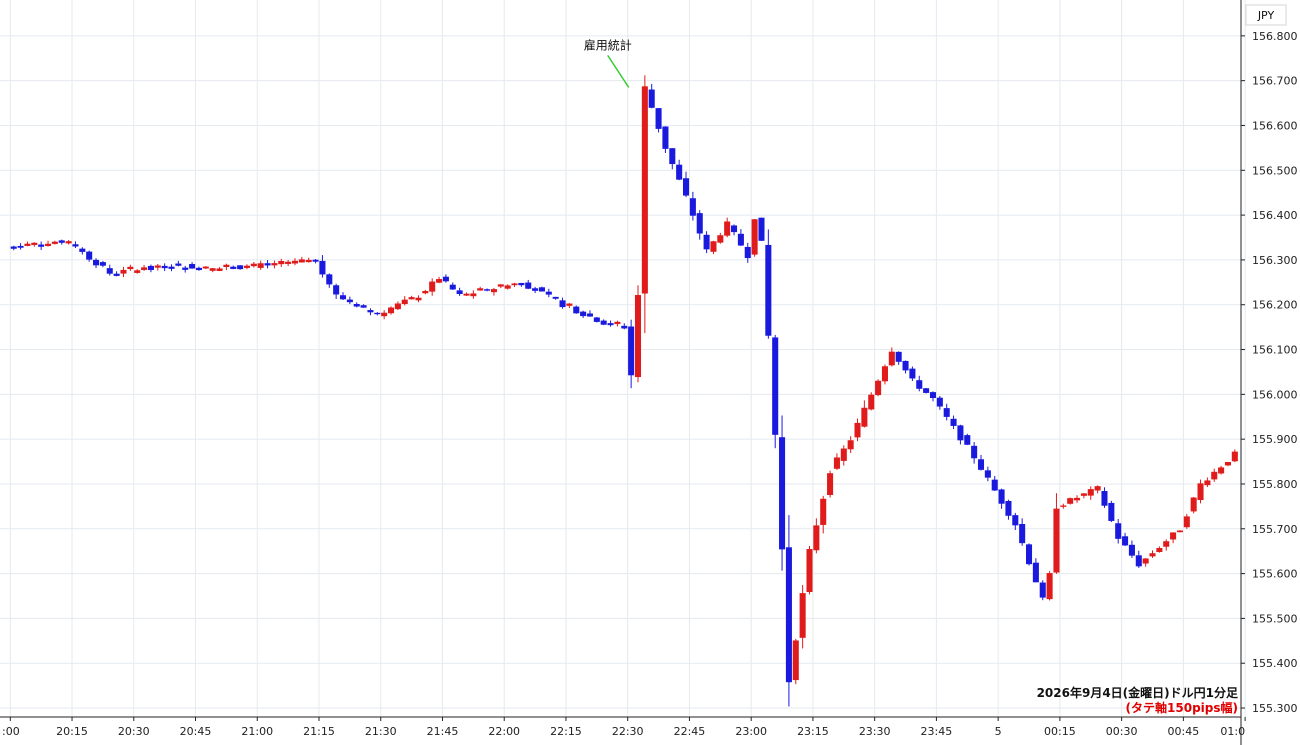 This screenshot has width=1300, height=745. What do you see at coordinates (608, 62) in the screenshot?
I see `annotation: 雇用統計` at bounding box center [608, 62].